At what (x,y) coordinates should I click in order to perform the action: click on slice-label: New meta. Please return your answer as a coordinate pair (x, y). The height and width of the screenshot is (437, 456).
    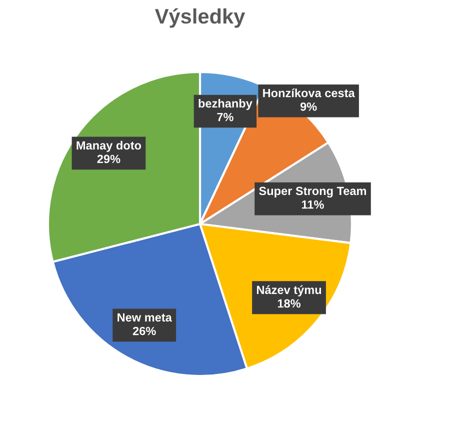
    Looking at the image, I should click on (145, 317).